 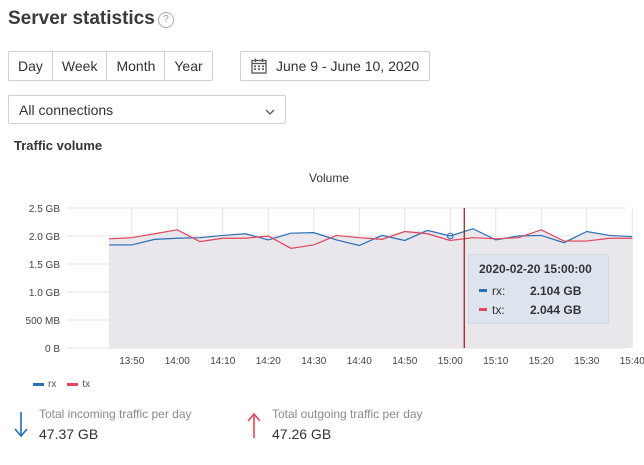 I want to click on outgoing-label: Total outgoing traffic per day, so click(x=347, y=414).